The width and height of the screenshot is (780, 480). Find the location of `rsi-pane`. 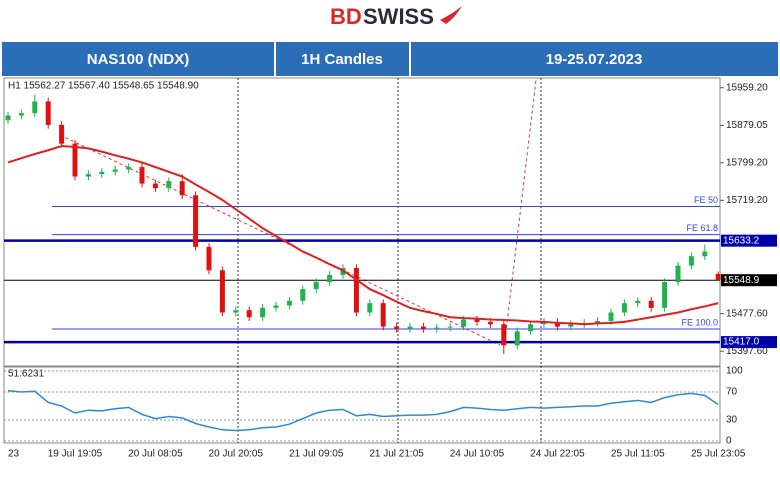

rsi-pane is located at coordinates (362, 405).